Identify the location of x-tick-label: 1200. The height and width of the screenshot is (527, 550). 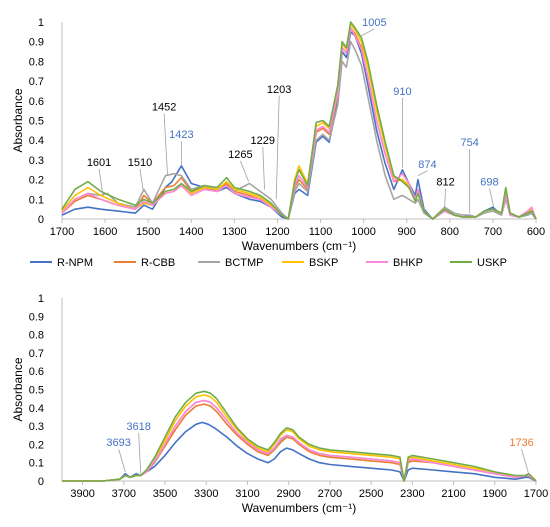
(277, 232).